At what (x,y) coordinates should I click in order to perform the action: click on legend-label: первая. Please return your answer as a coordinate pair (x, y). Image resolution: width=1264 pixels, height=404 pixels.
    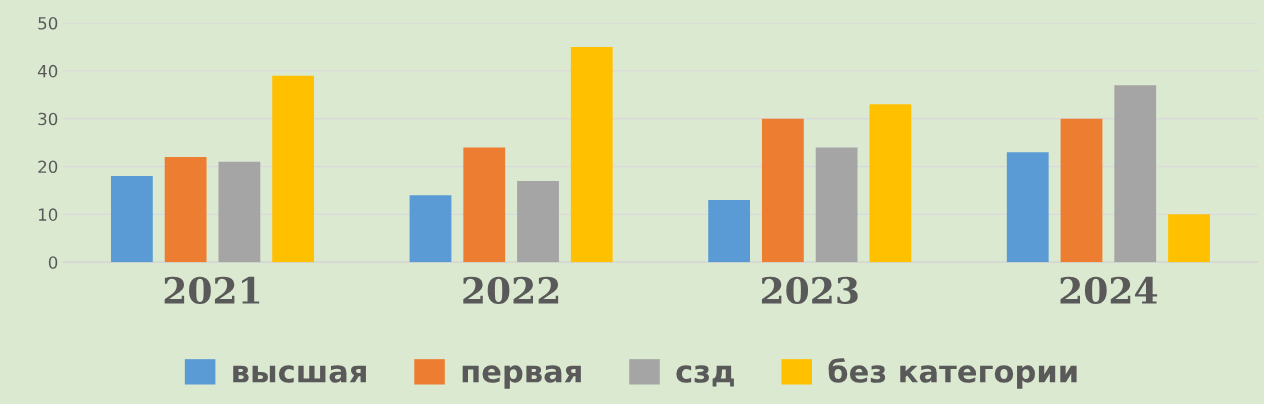
    Looking at the image, I should click on (521, 377).